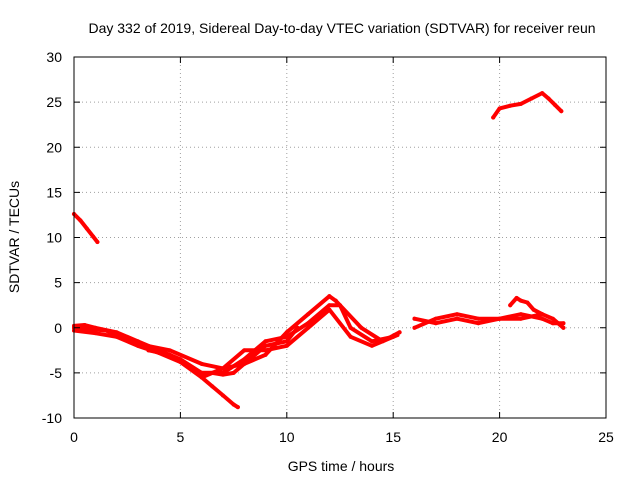  I want to click on y-tick-label: 25, so click(54, 102).